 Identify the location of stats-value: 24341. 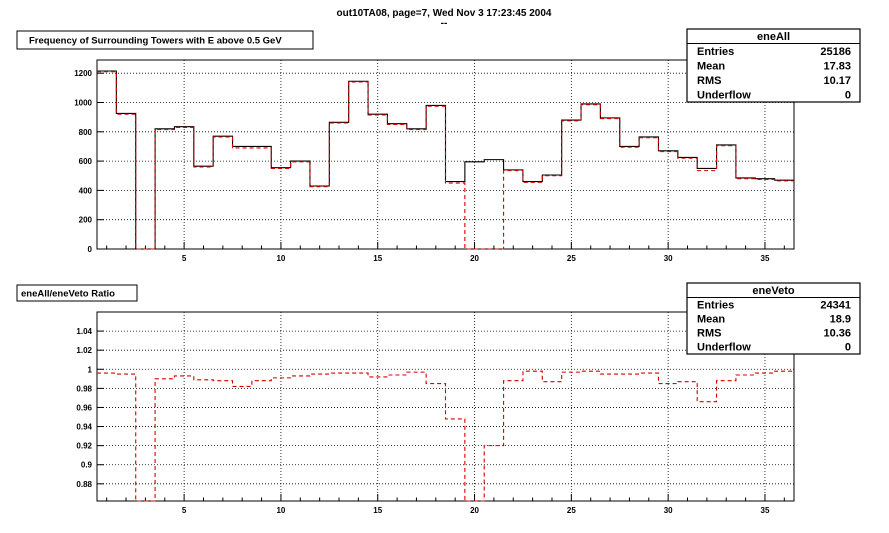
(835, 306).